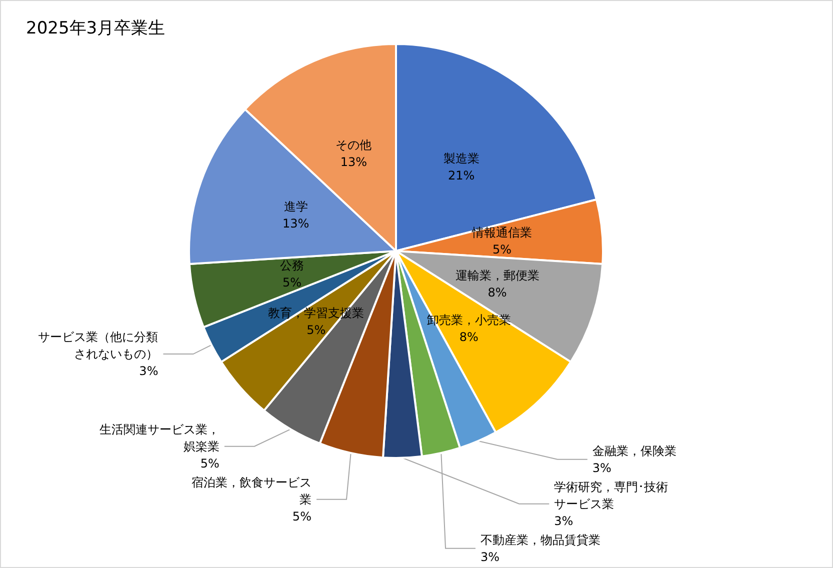 The image size is (833, 568). I want to click on slice-label: その他, so click(354, 145).